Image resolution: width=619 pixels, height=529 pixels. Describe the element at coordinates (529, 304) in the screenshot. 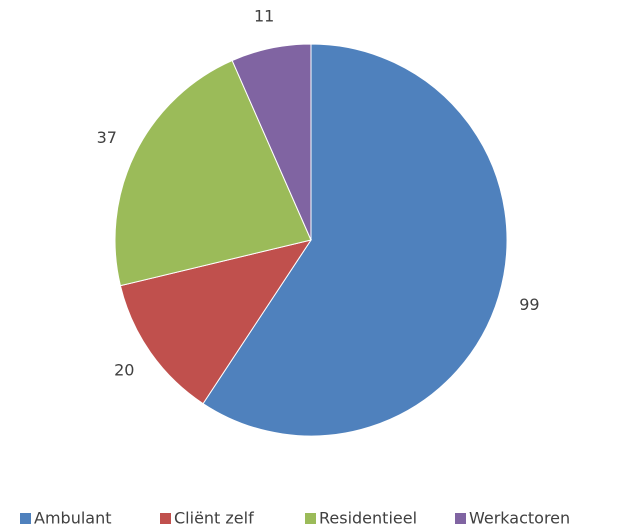

I see `data-label: 99` at that location.